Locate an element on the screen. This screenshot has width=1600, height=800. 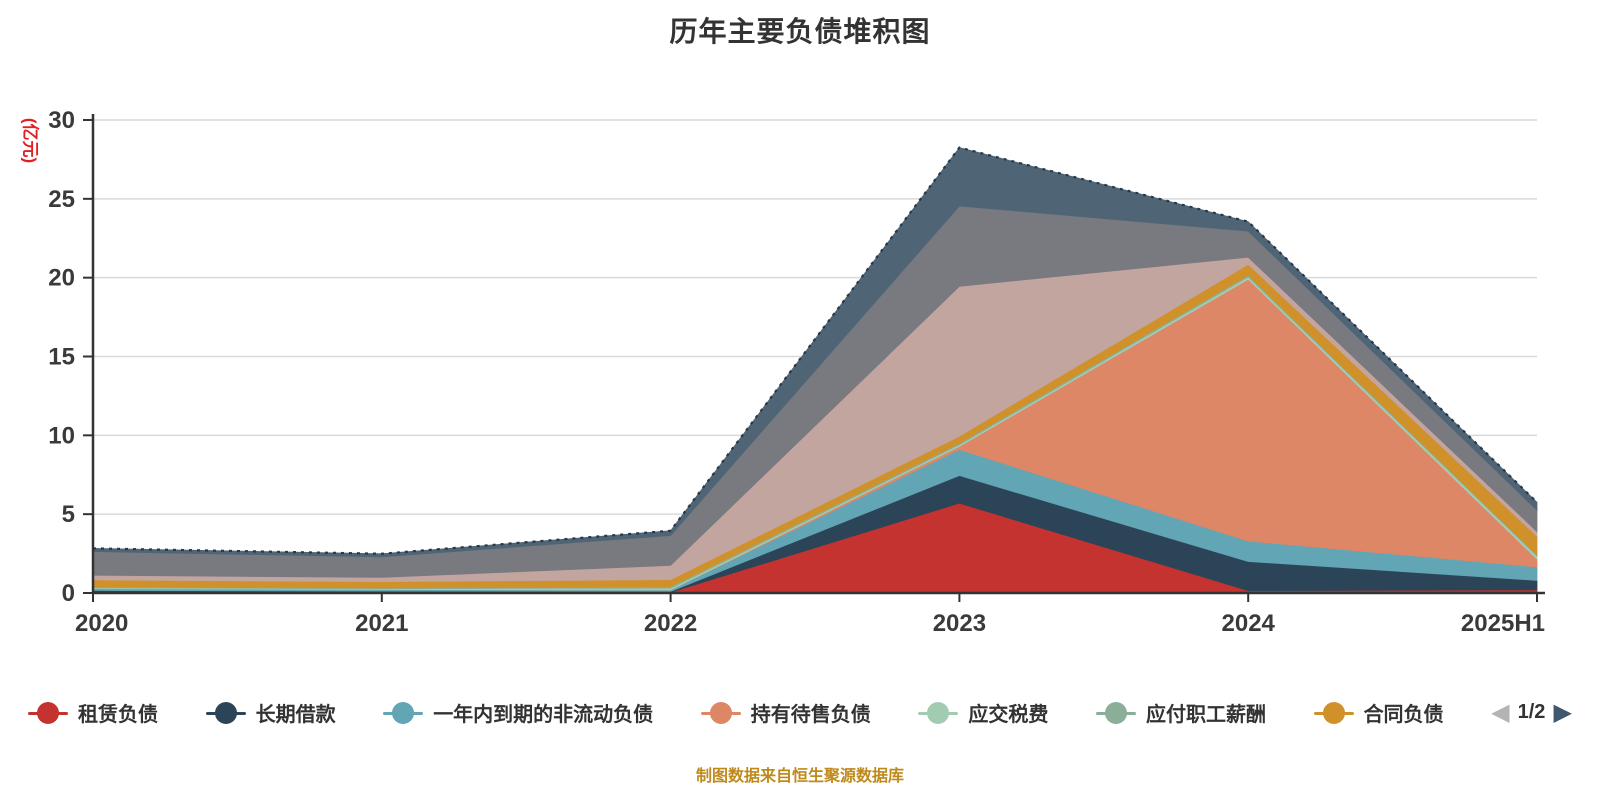
legend-label: 租赁负债 is located at coordinates (118, 715).